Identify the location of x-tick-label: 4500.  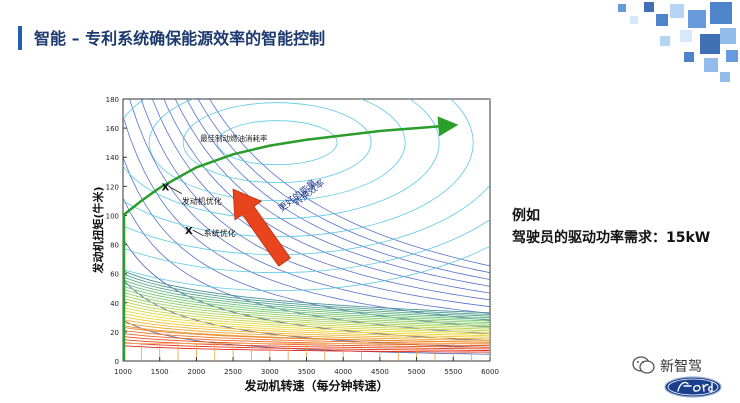
(380, 372).